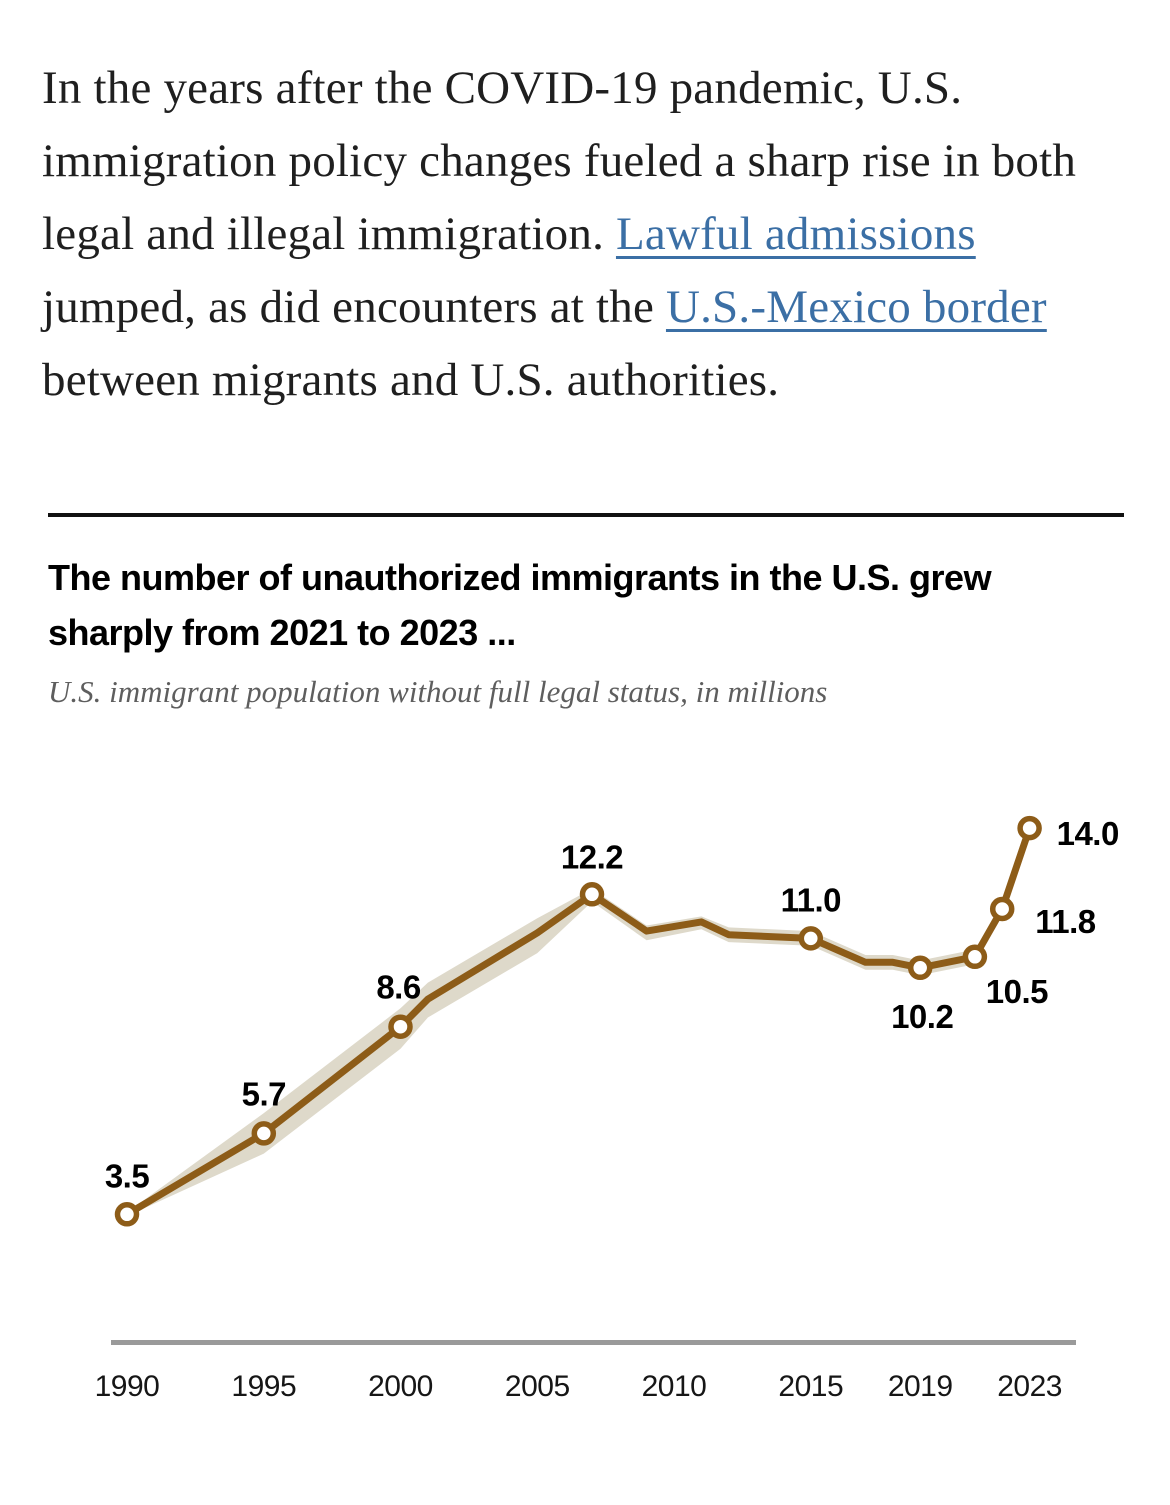 The width and height of the screenshot is (1170, 1505). I want to click on section-divider, so click(586, 515).